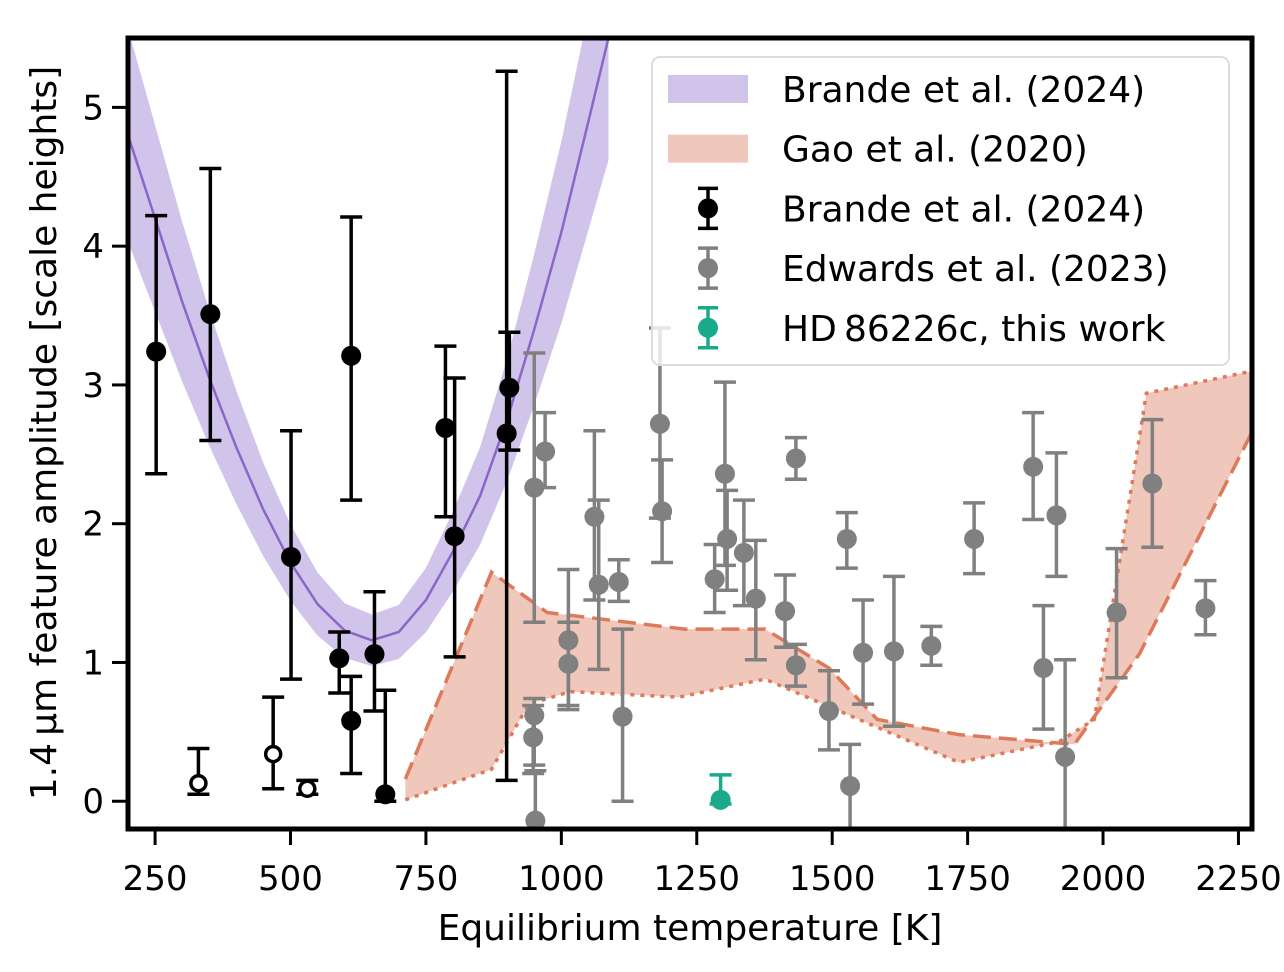 The height and width of the screenshot is (972, 1284). Describe the element at coordinates (93, 386) in the screenshot. I see `y-tick-label: 3` at that location.